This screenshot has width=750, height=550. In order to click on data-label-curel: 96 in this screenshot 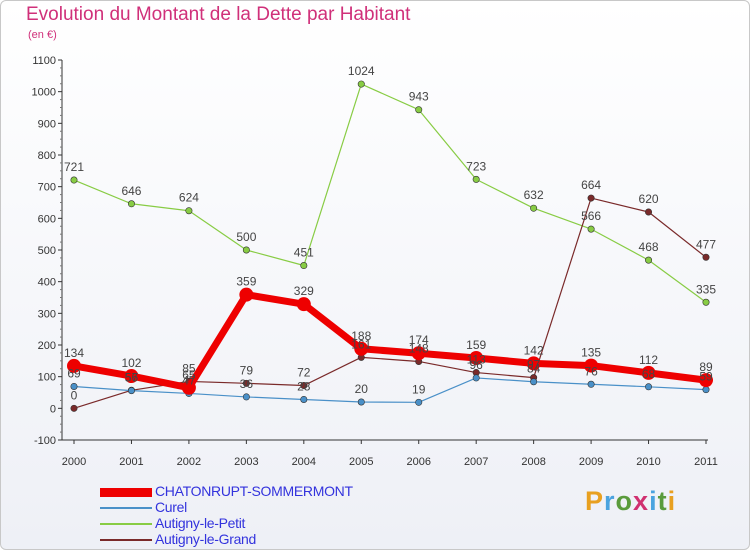, I will do `click(477, 365)`.